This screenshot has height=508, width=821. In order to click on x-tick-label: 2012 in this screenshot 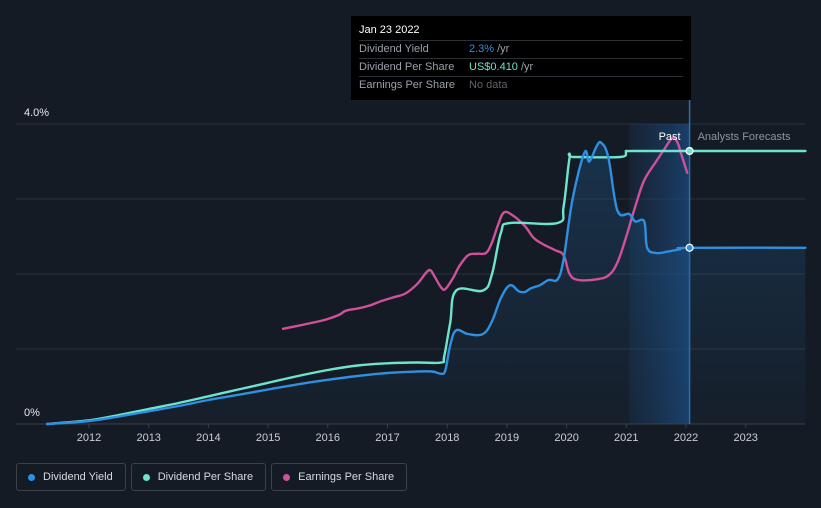, I will do `click(89, 438)`.